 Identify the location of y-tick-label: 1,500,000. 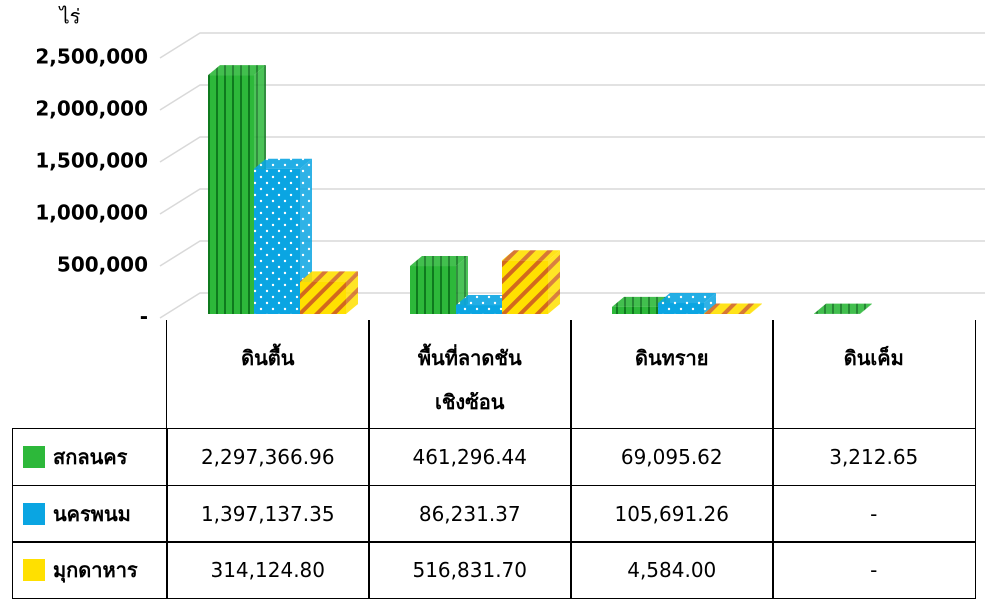
(91, 161).